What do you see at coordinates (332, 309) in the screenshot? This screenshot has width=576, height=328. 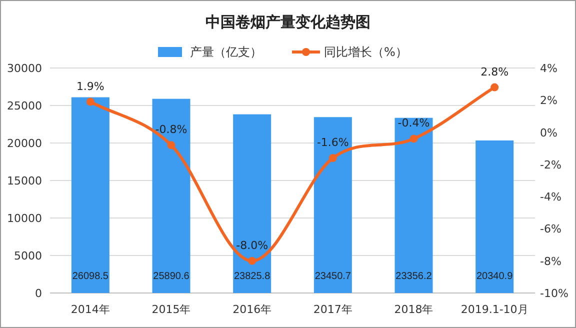 I see `x-tick-label: 2017年` at bounding box center [332, 309].